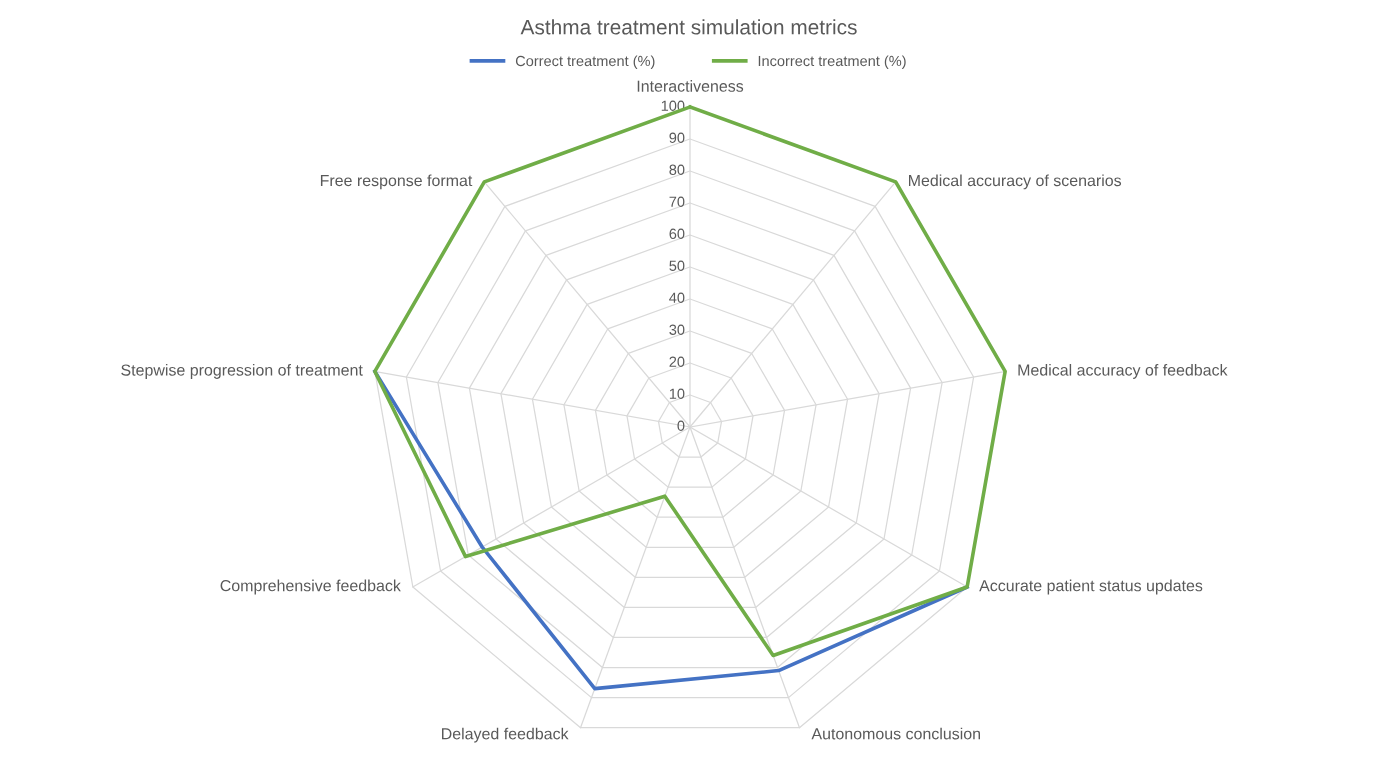  What do you see at coordinates (1091, 587) in the screenshot?
I see `spoke-label: Accurate patient status updates` at bounding box center [1091, 587].